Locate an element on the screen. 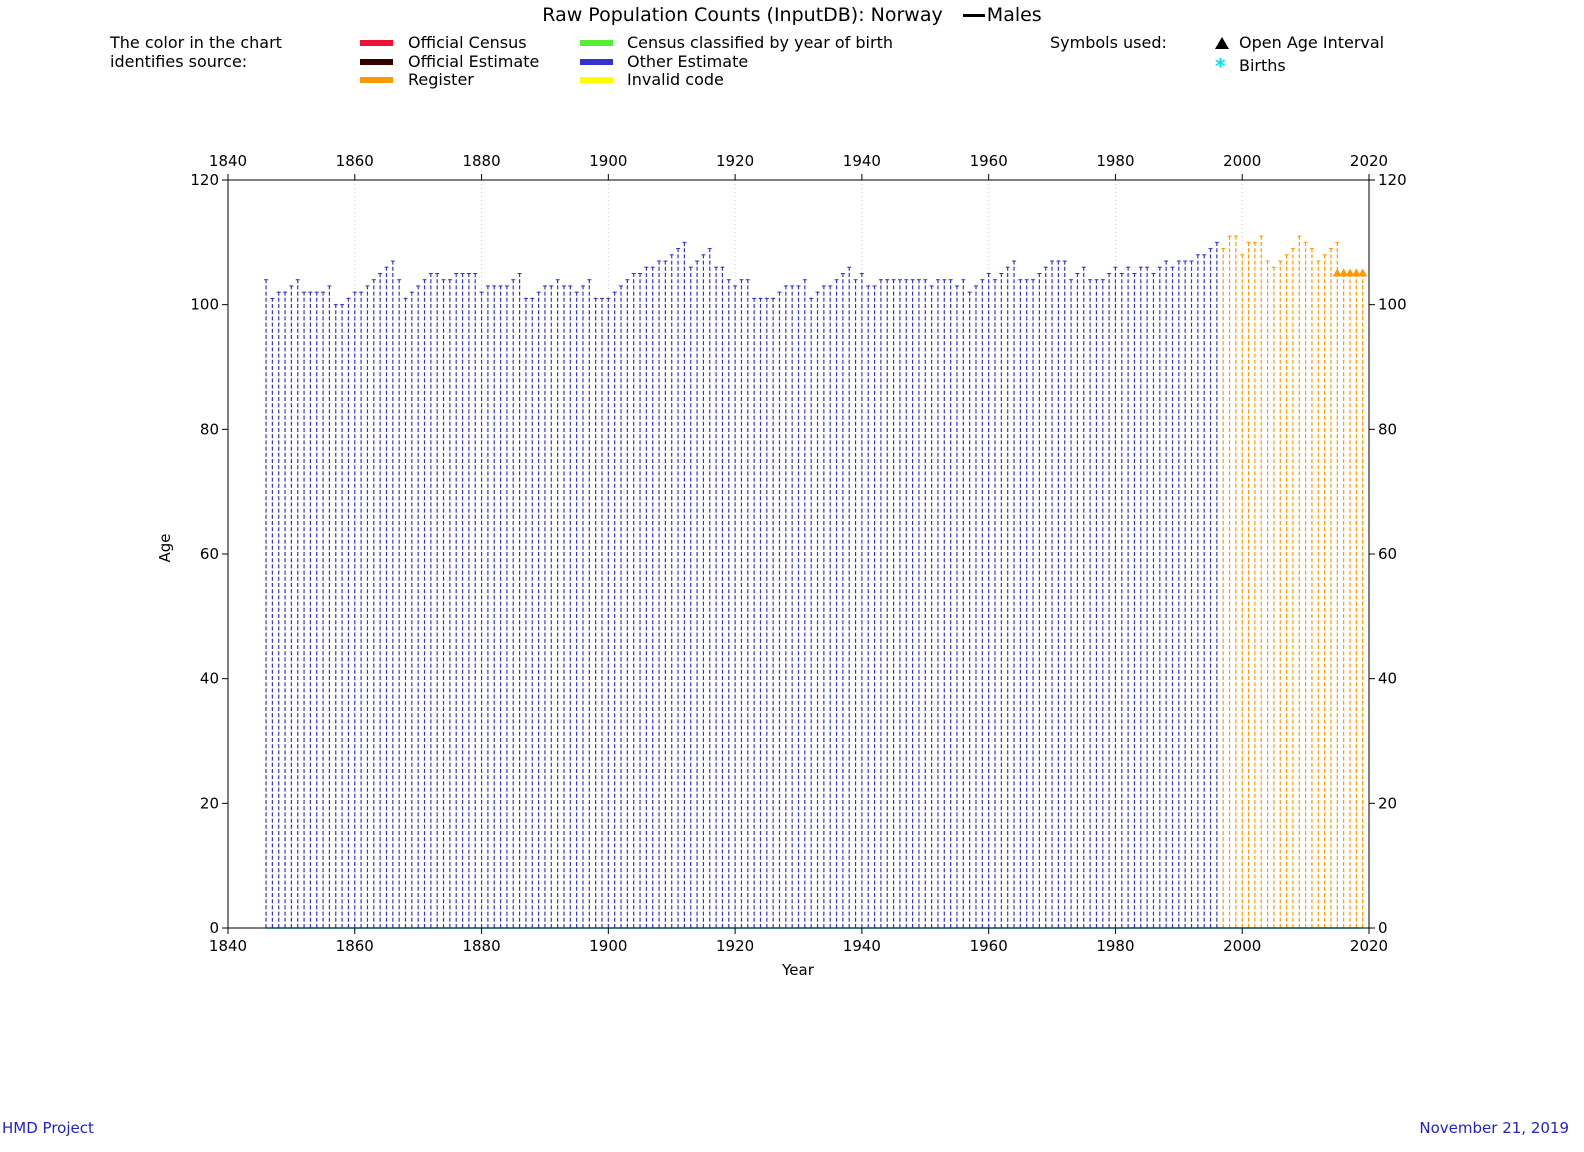  symbol-label-births: Births is located at coordinates (1262, 65).